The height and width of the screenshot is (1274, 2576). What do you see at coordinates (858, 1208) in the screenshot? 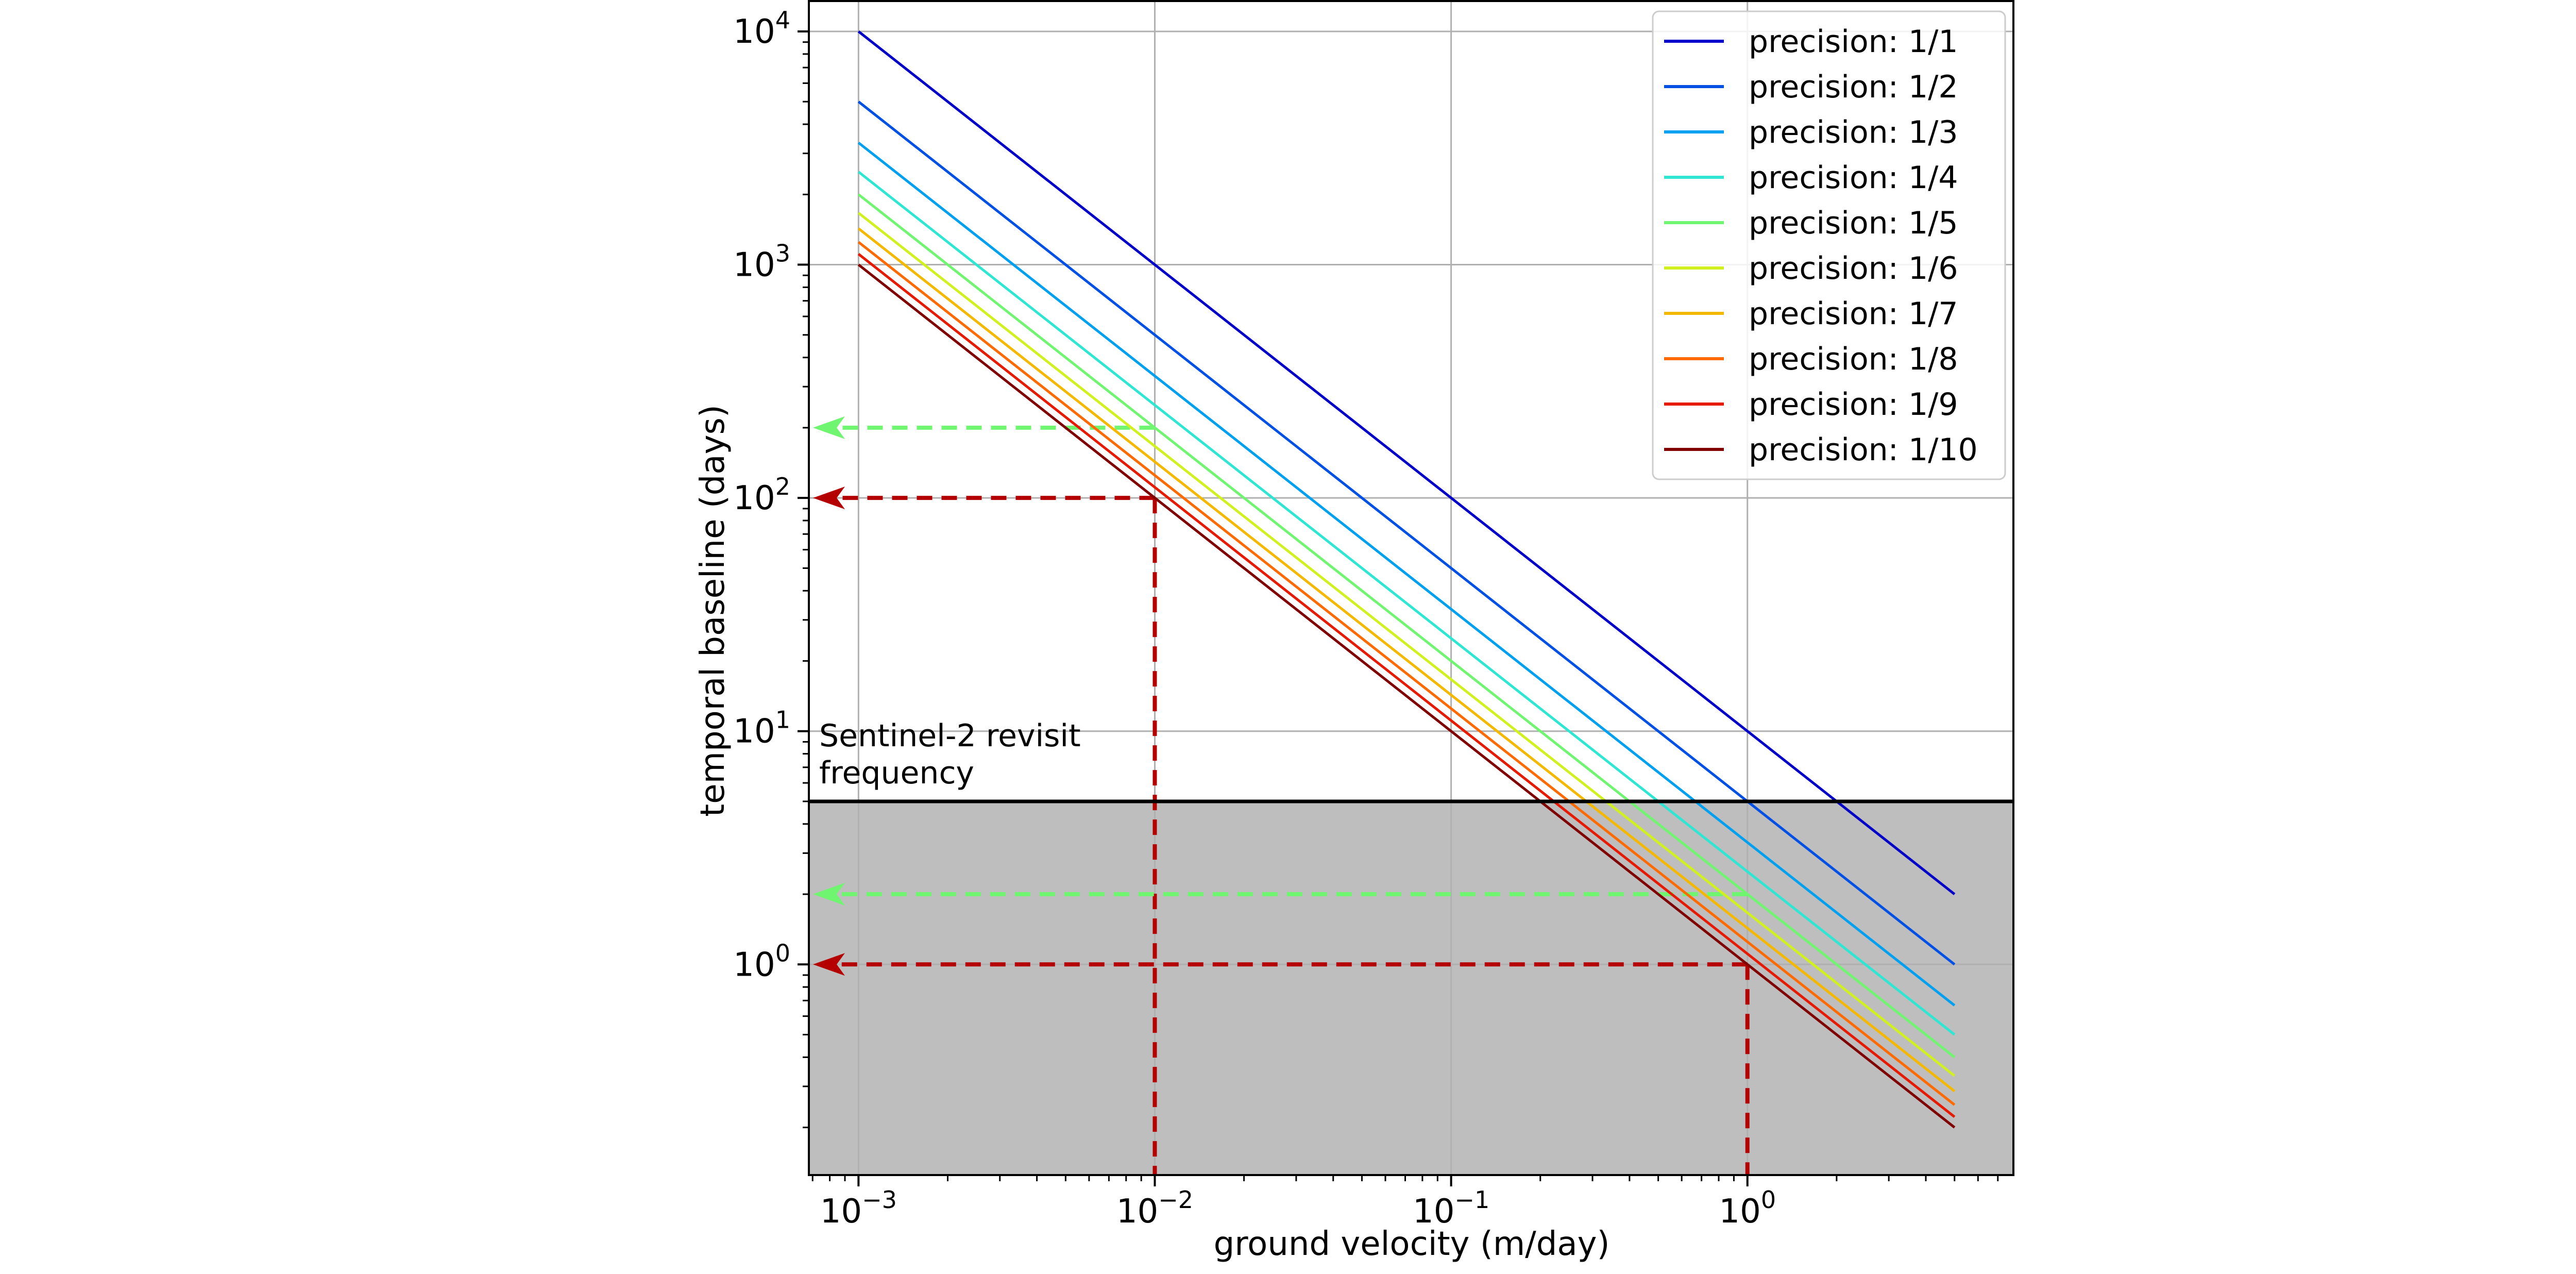
I see `x-tick-label-0: 10⁻³` at bounding box center [858, 1208].